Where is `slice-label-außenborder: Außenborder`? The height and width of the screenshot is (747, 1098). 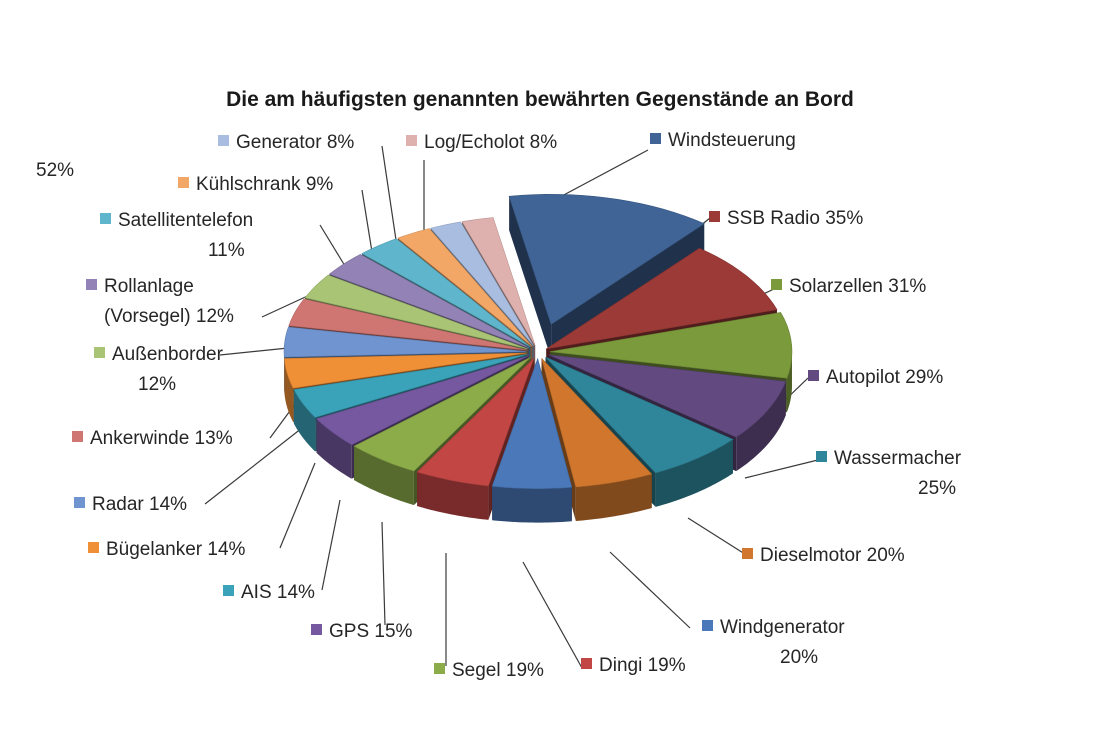
slice-label-außenborder: Außenborder is located at coordinates (168, 354).